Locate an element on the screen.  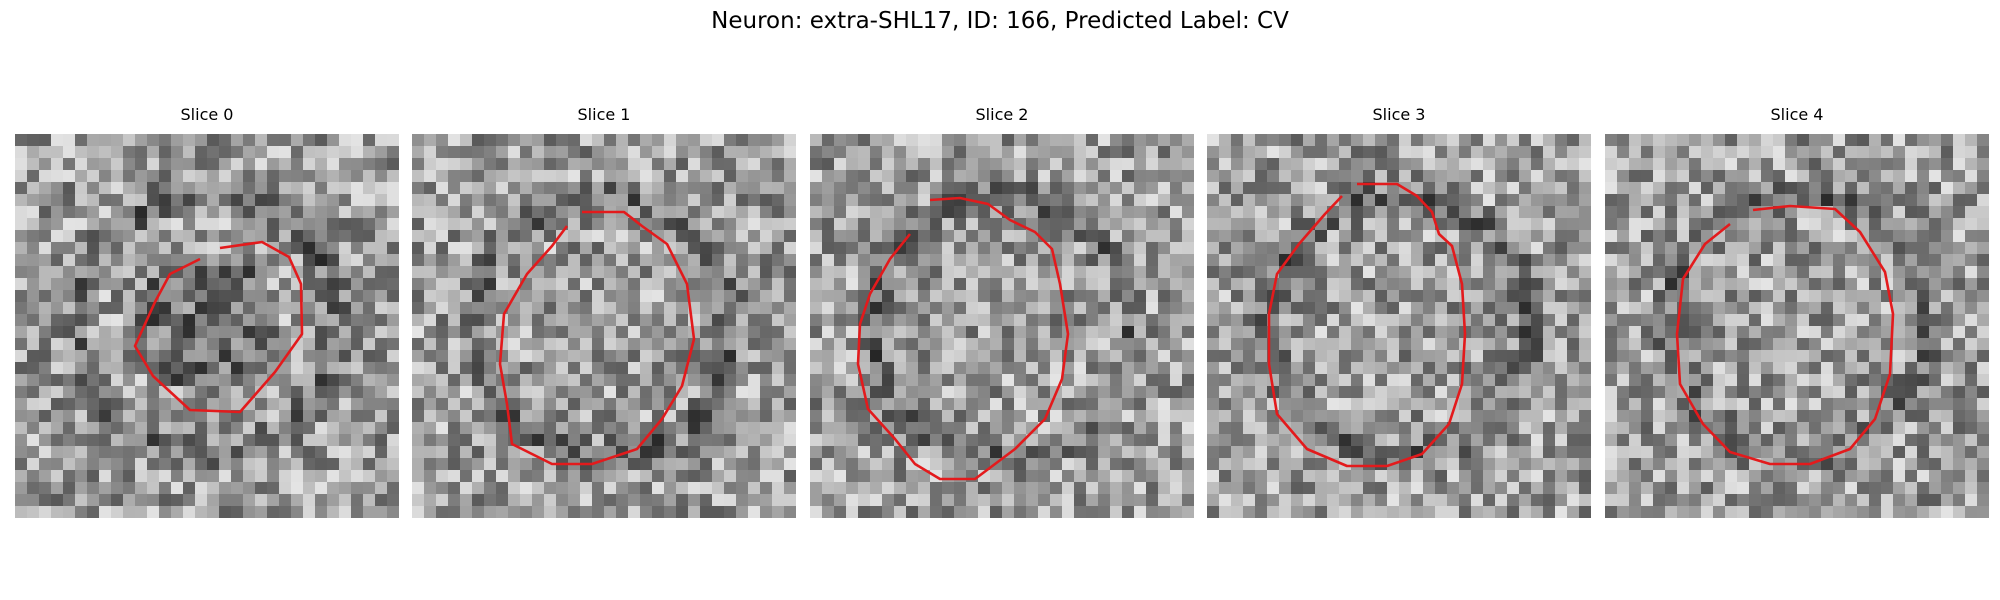
slice-title: Slice 0 is located at coordinates (207, 114).